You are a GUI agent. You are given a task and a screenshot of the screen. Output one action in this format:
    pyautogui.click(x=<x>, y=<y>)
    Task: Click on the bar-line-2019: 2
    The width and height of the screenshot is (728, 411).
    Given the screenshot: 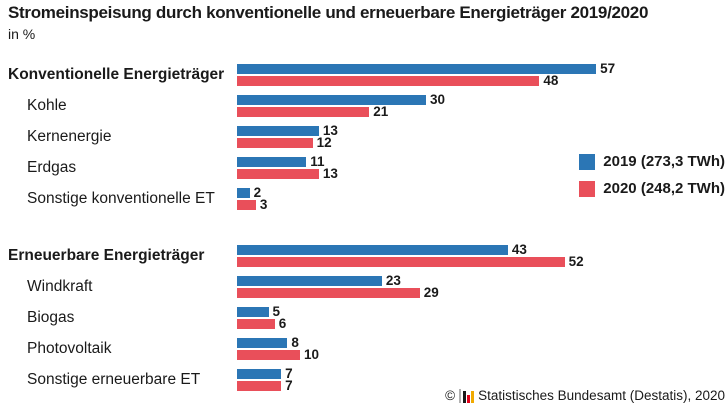 What is the action you would take?
    pyautogui.click(x=252, y=192)
    